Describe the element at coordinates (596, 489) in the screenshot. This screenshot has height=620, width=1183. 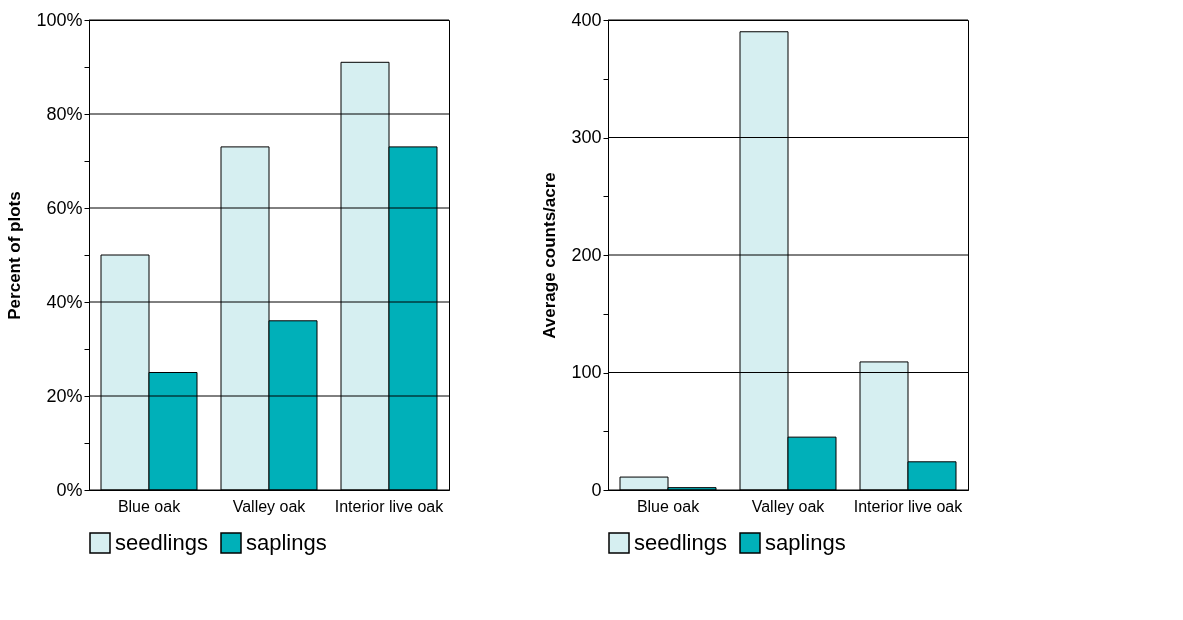
I see `y-tick-label: 0` at that location.